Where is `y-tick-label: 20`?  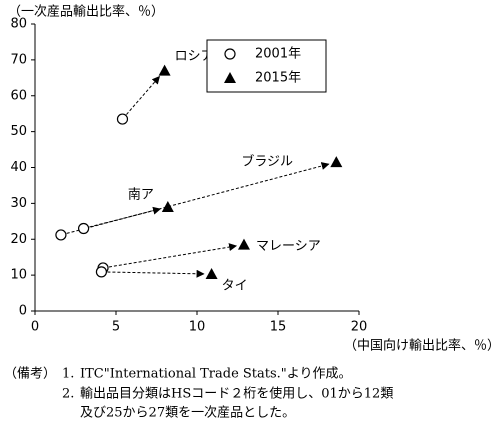 y-tick-label: 20 is located at coordinates (18, 239).